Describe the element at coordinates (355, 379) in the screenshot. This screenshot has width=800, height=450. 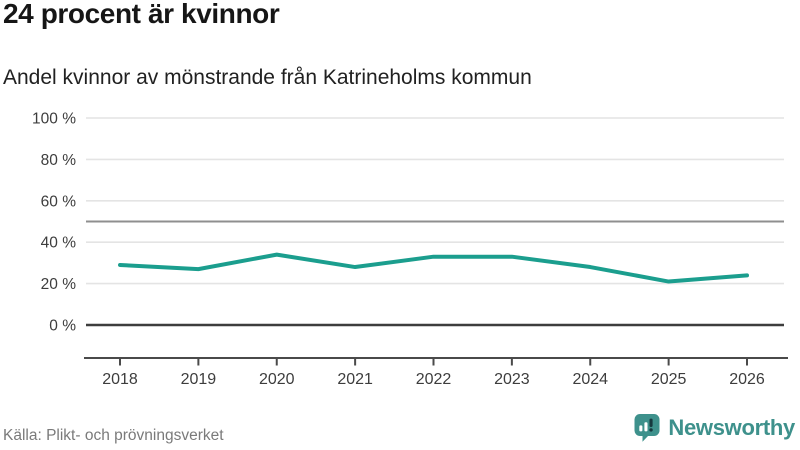
I see `x-tick-label: 2021` at that location.